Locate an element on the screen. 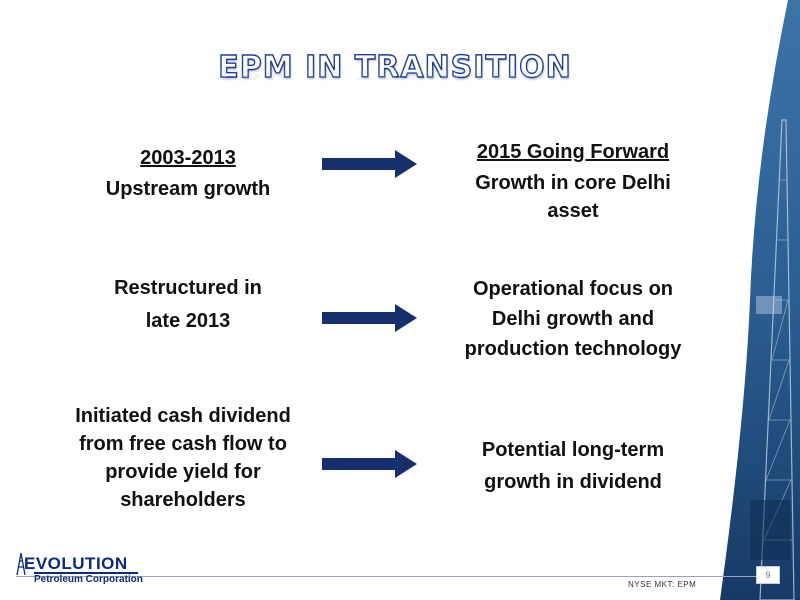 This screenshot has width=800, height=600. page-number: 9 is located at coordinates (768, 575).